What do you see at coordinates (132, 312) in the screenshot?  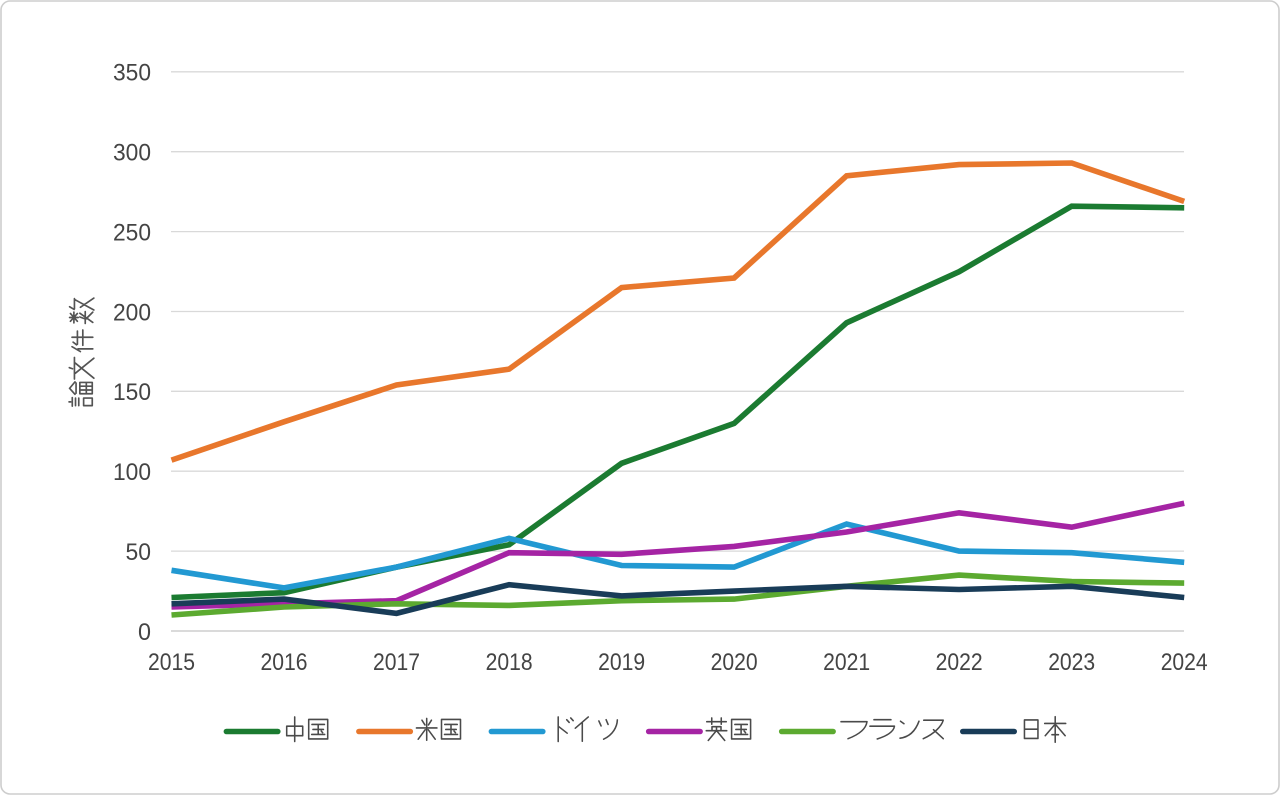 I see `svg-text: 200` at bounding box center [132, 312].